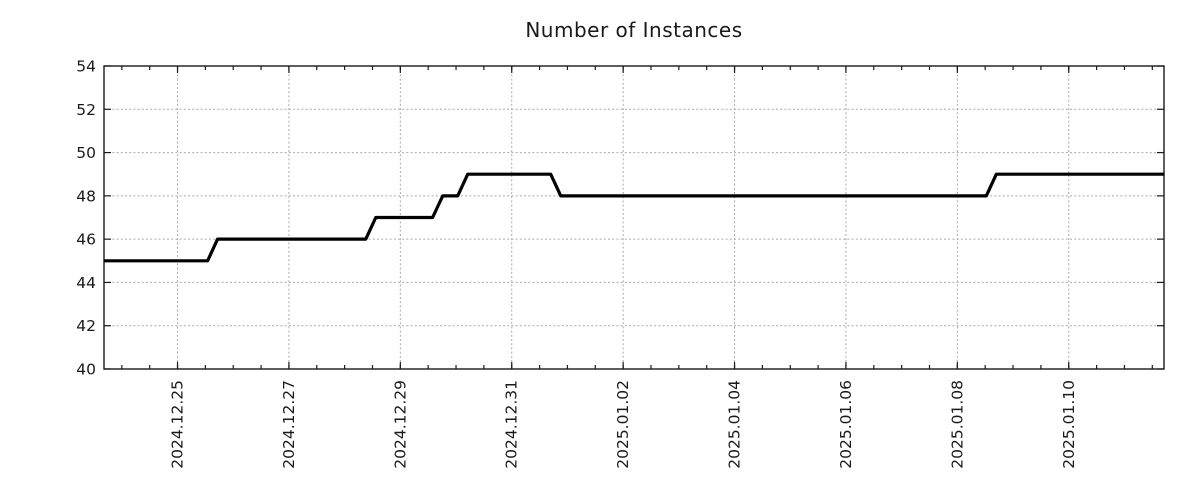 The height and width of the screenshot is (500, 1200). I want to click on chart-title: Number of Instances, so click(634, 30).